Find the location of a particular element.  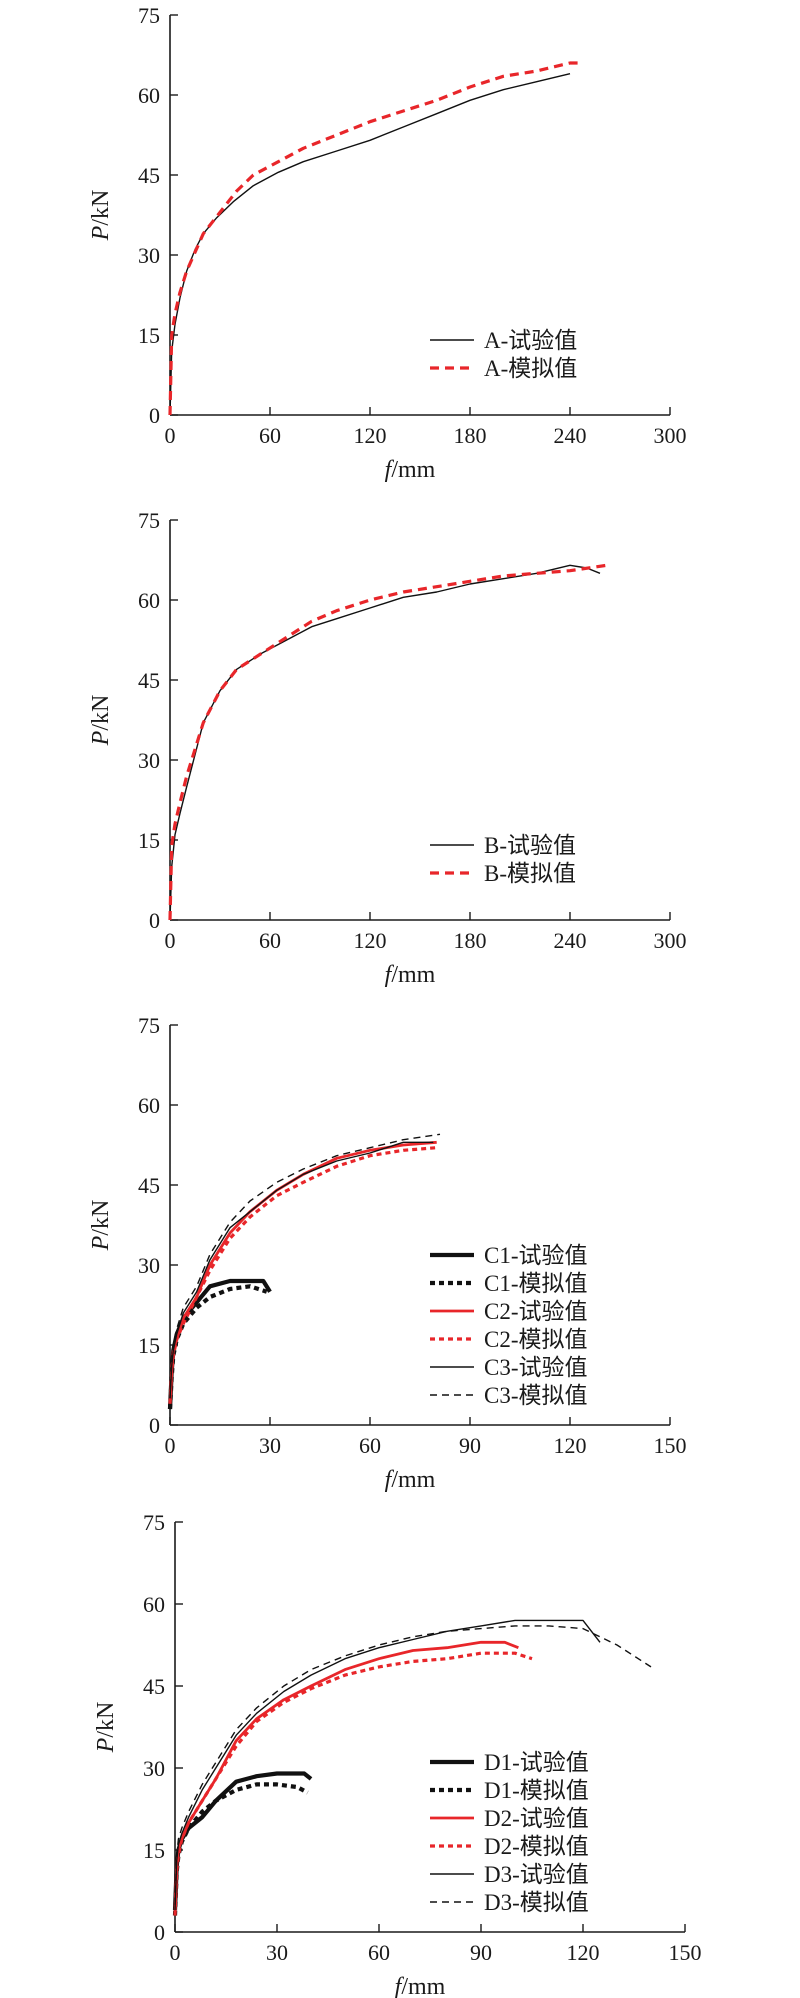

legend-label: B-模拟值 is located at coordinates (530, 873).